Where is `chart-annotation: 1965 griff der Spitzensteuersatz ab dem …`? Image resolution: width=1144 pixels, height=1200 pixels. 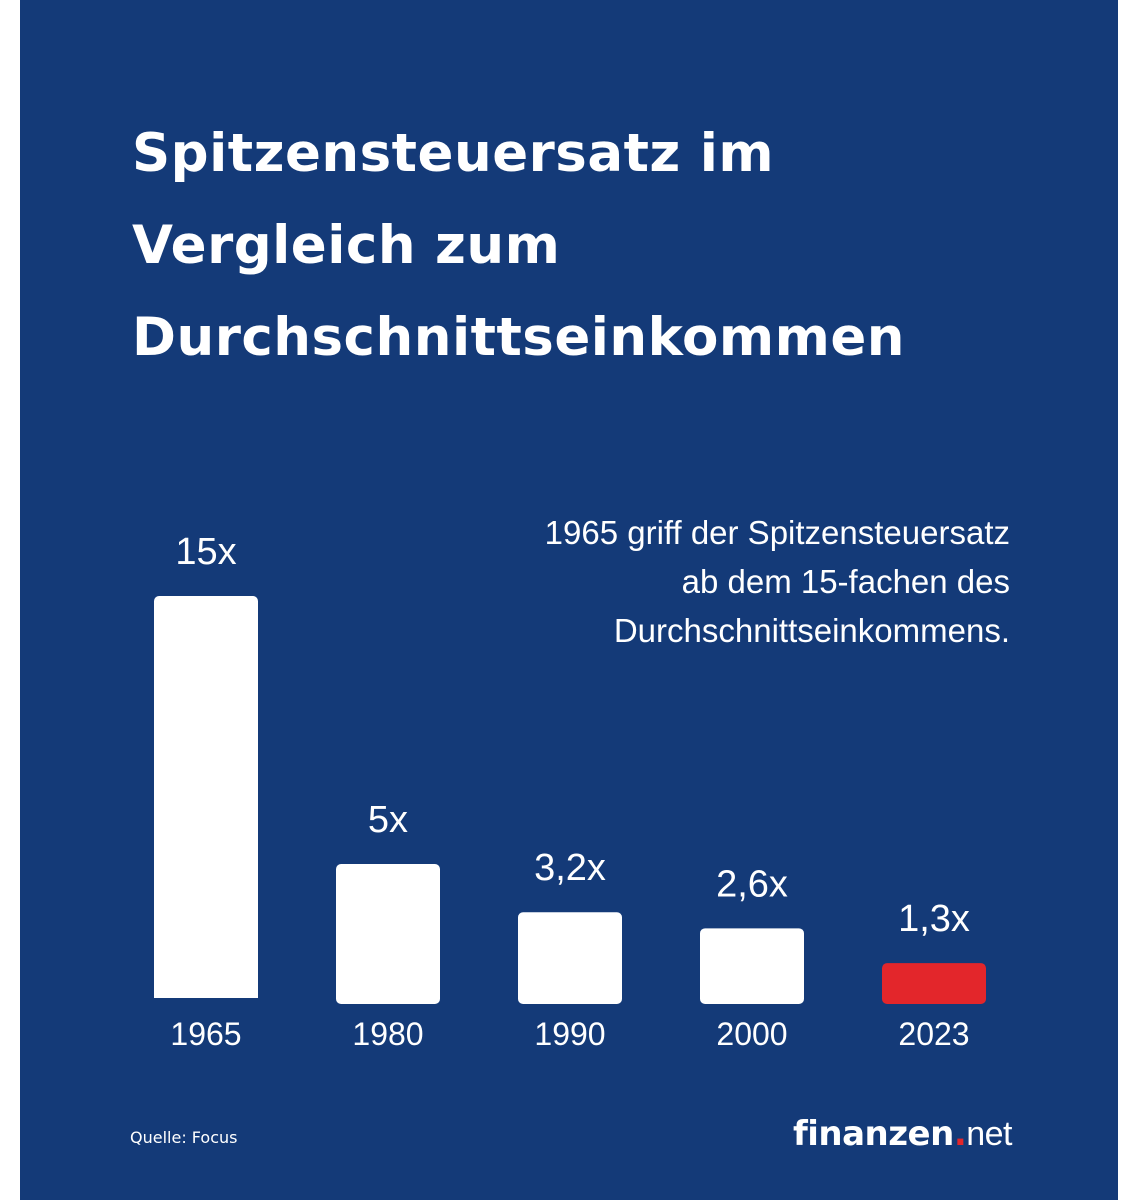 chart-annotation: 1965 griff der Spitzensteuersatz ab dem … is located at coordinates (690, 581).